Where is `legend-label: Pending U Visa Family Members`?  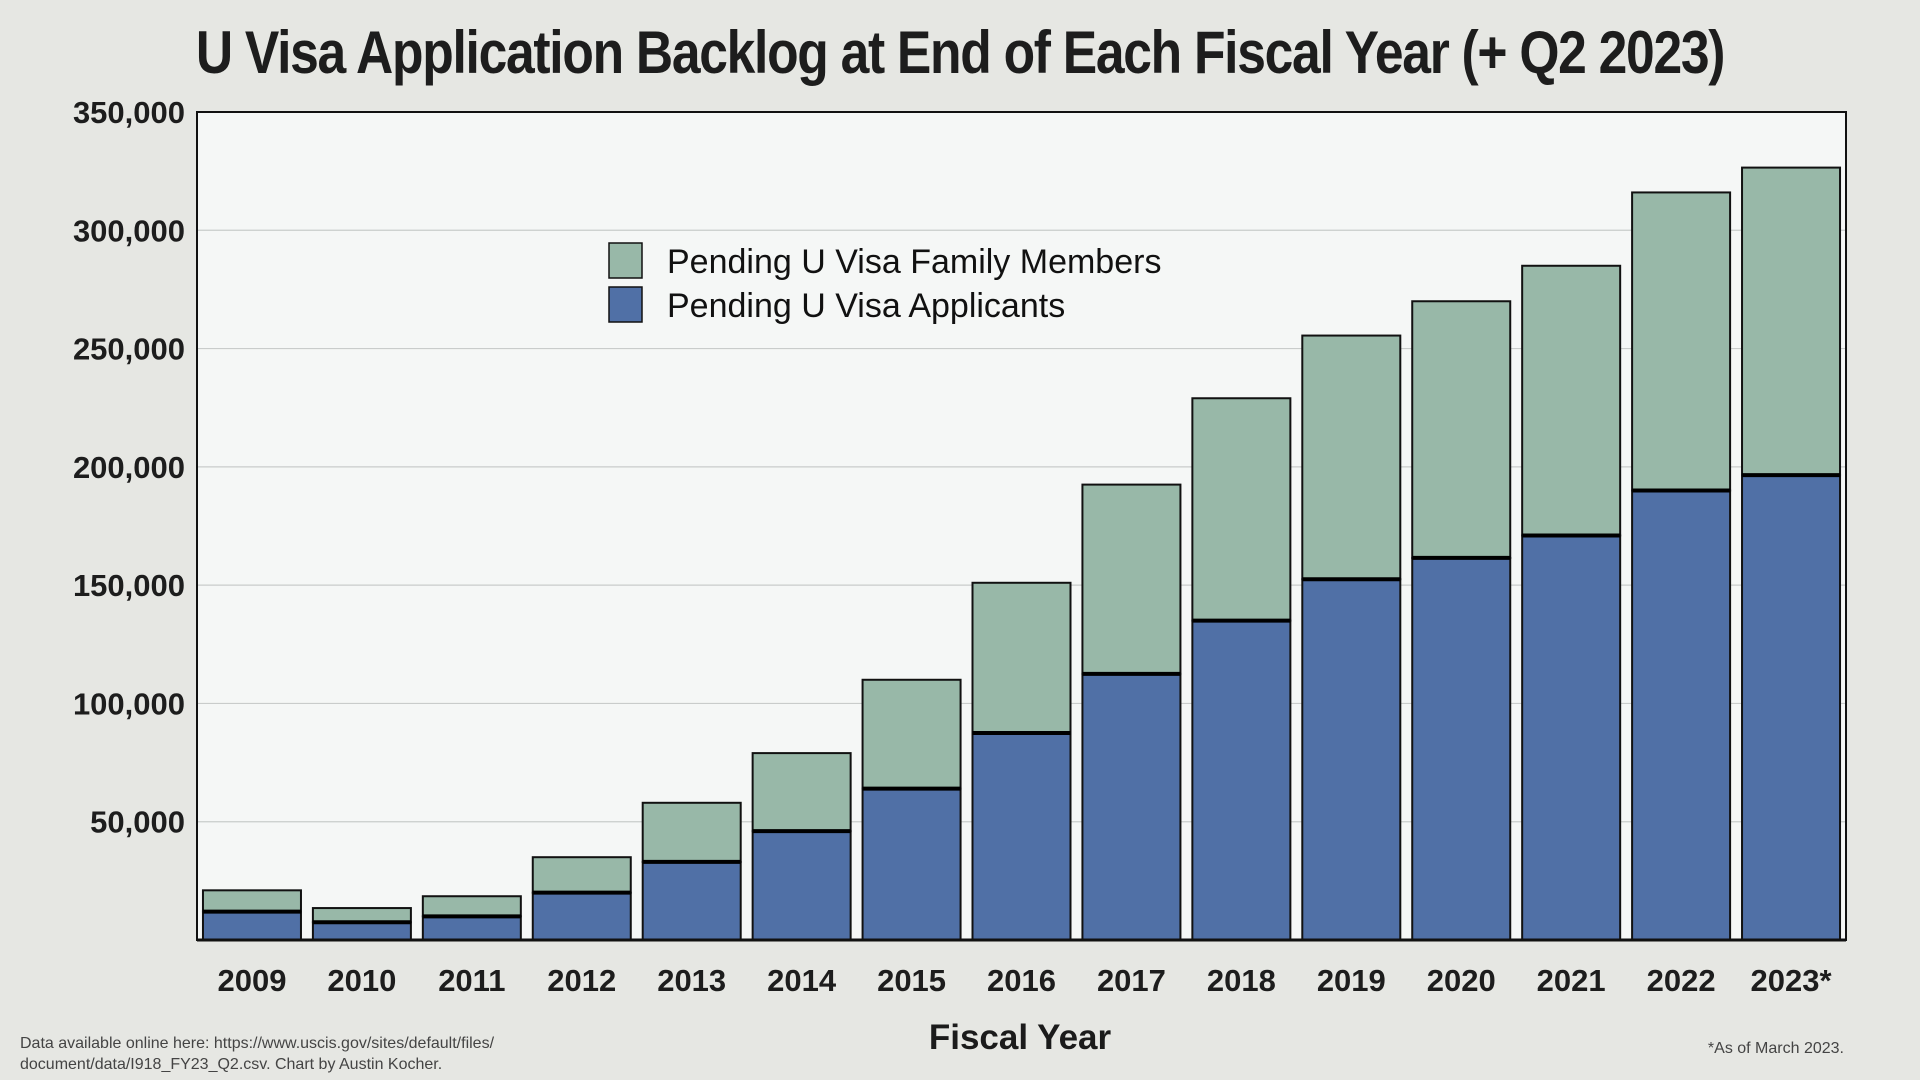
legend-label: Pending U Visa Family Members is located at coordinates (914, 262).